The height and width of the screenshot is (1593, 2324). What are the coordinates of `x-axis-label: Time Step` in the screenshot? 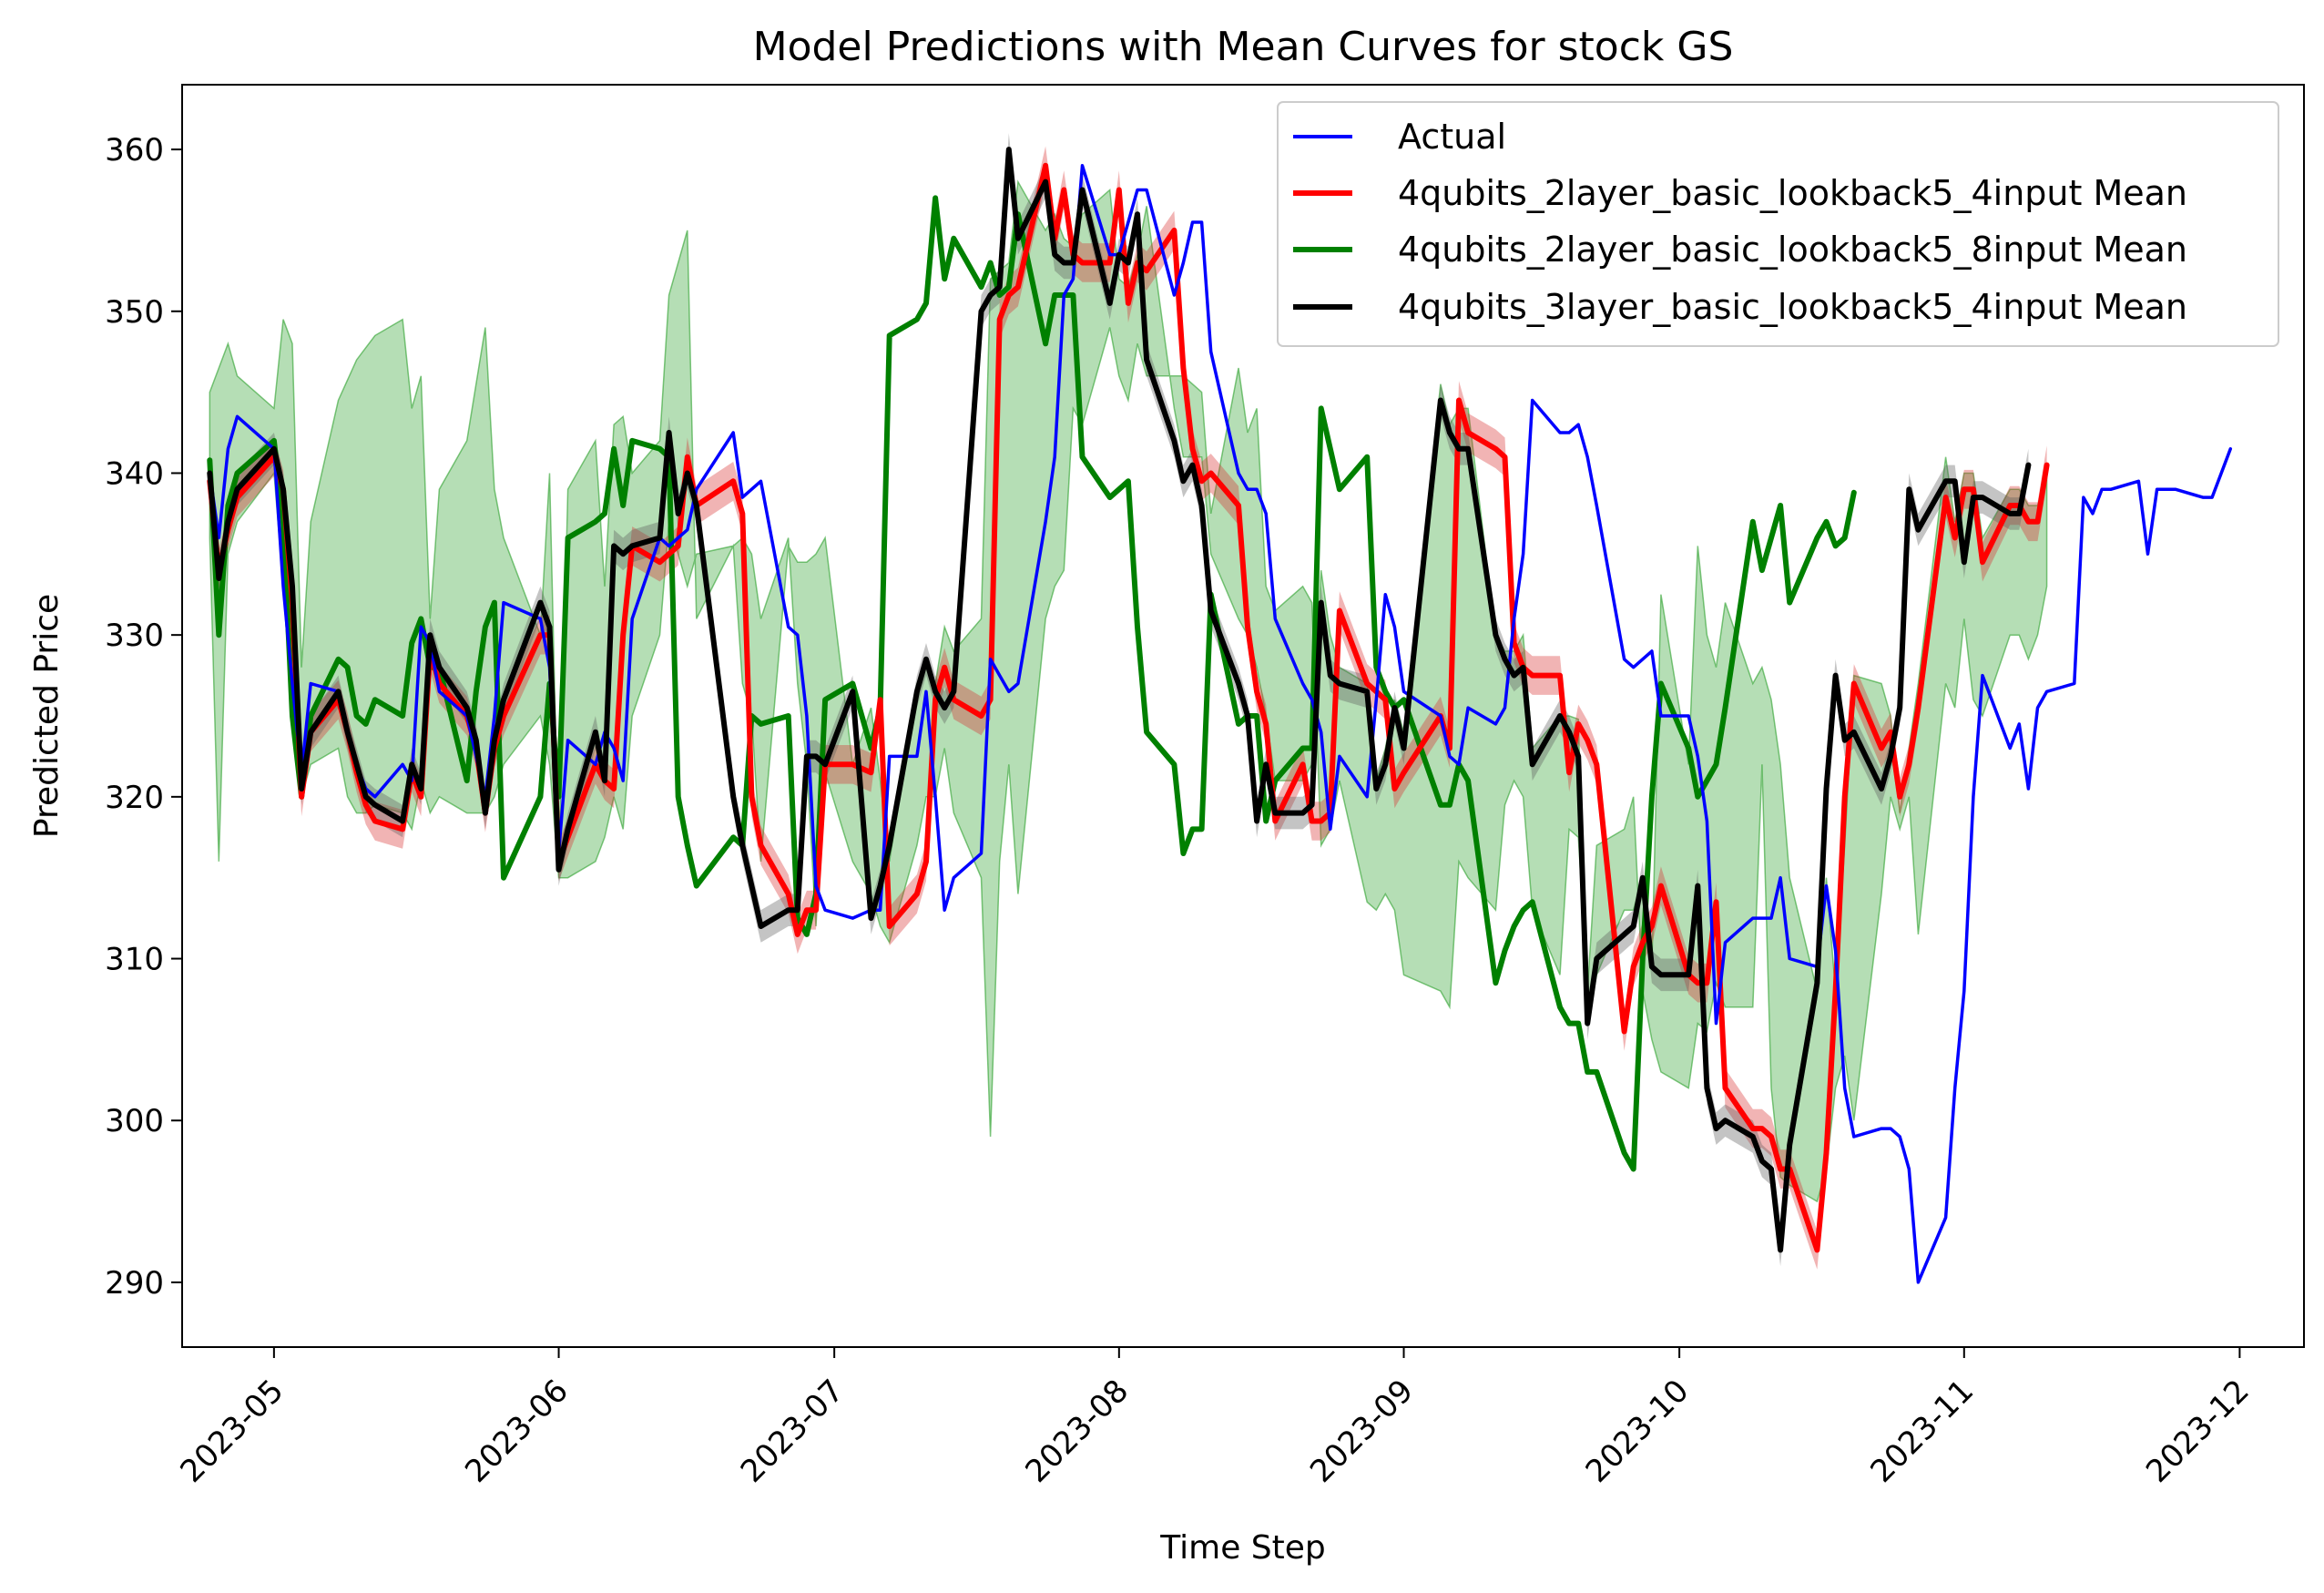 It's located at (1242, 1548).